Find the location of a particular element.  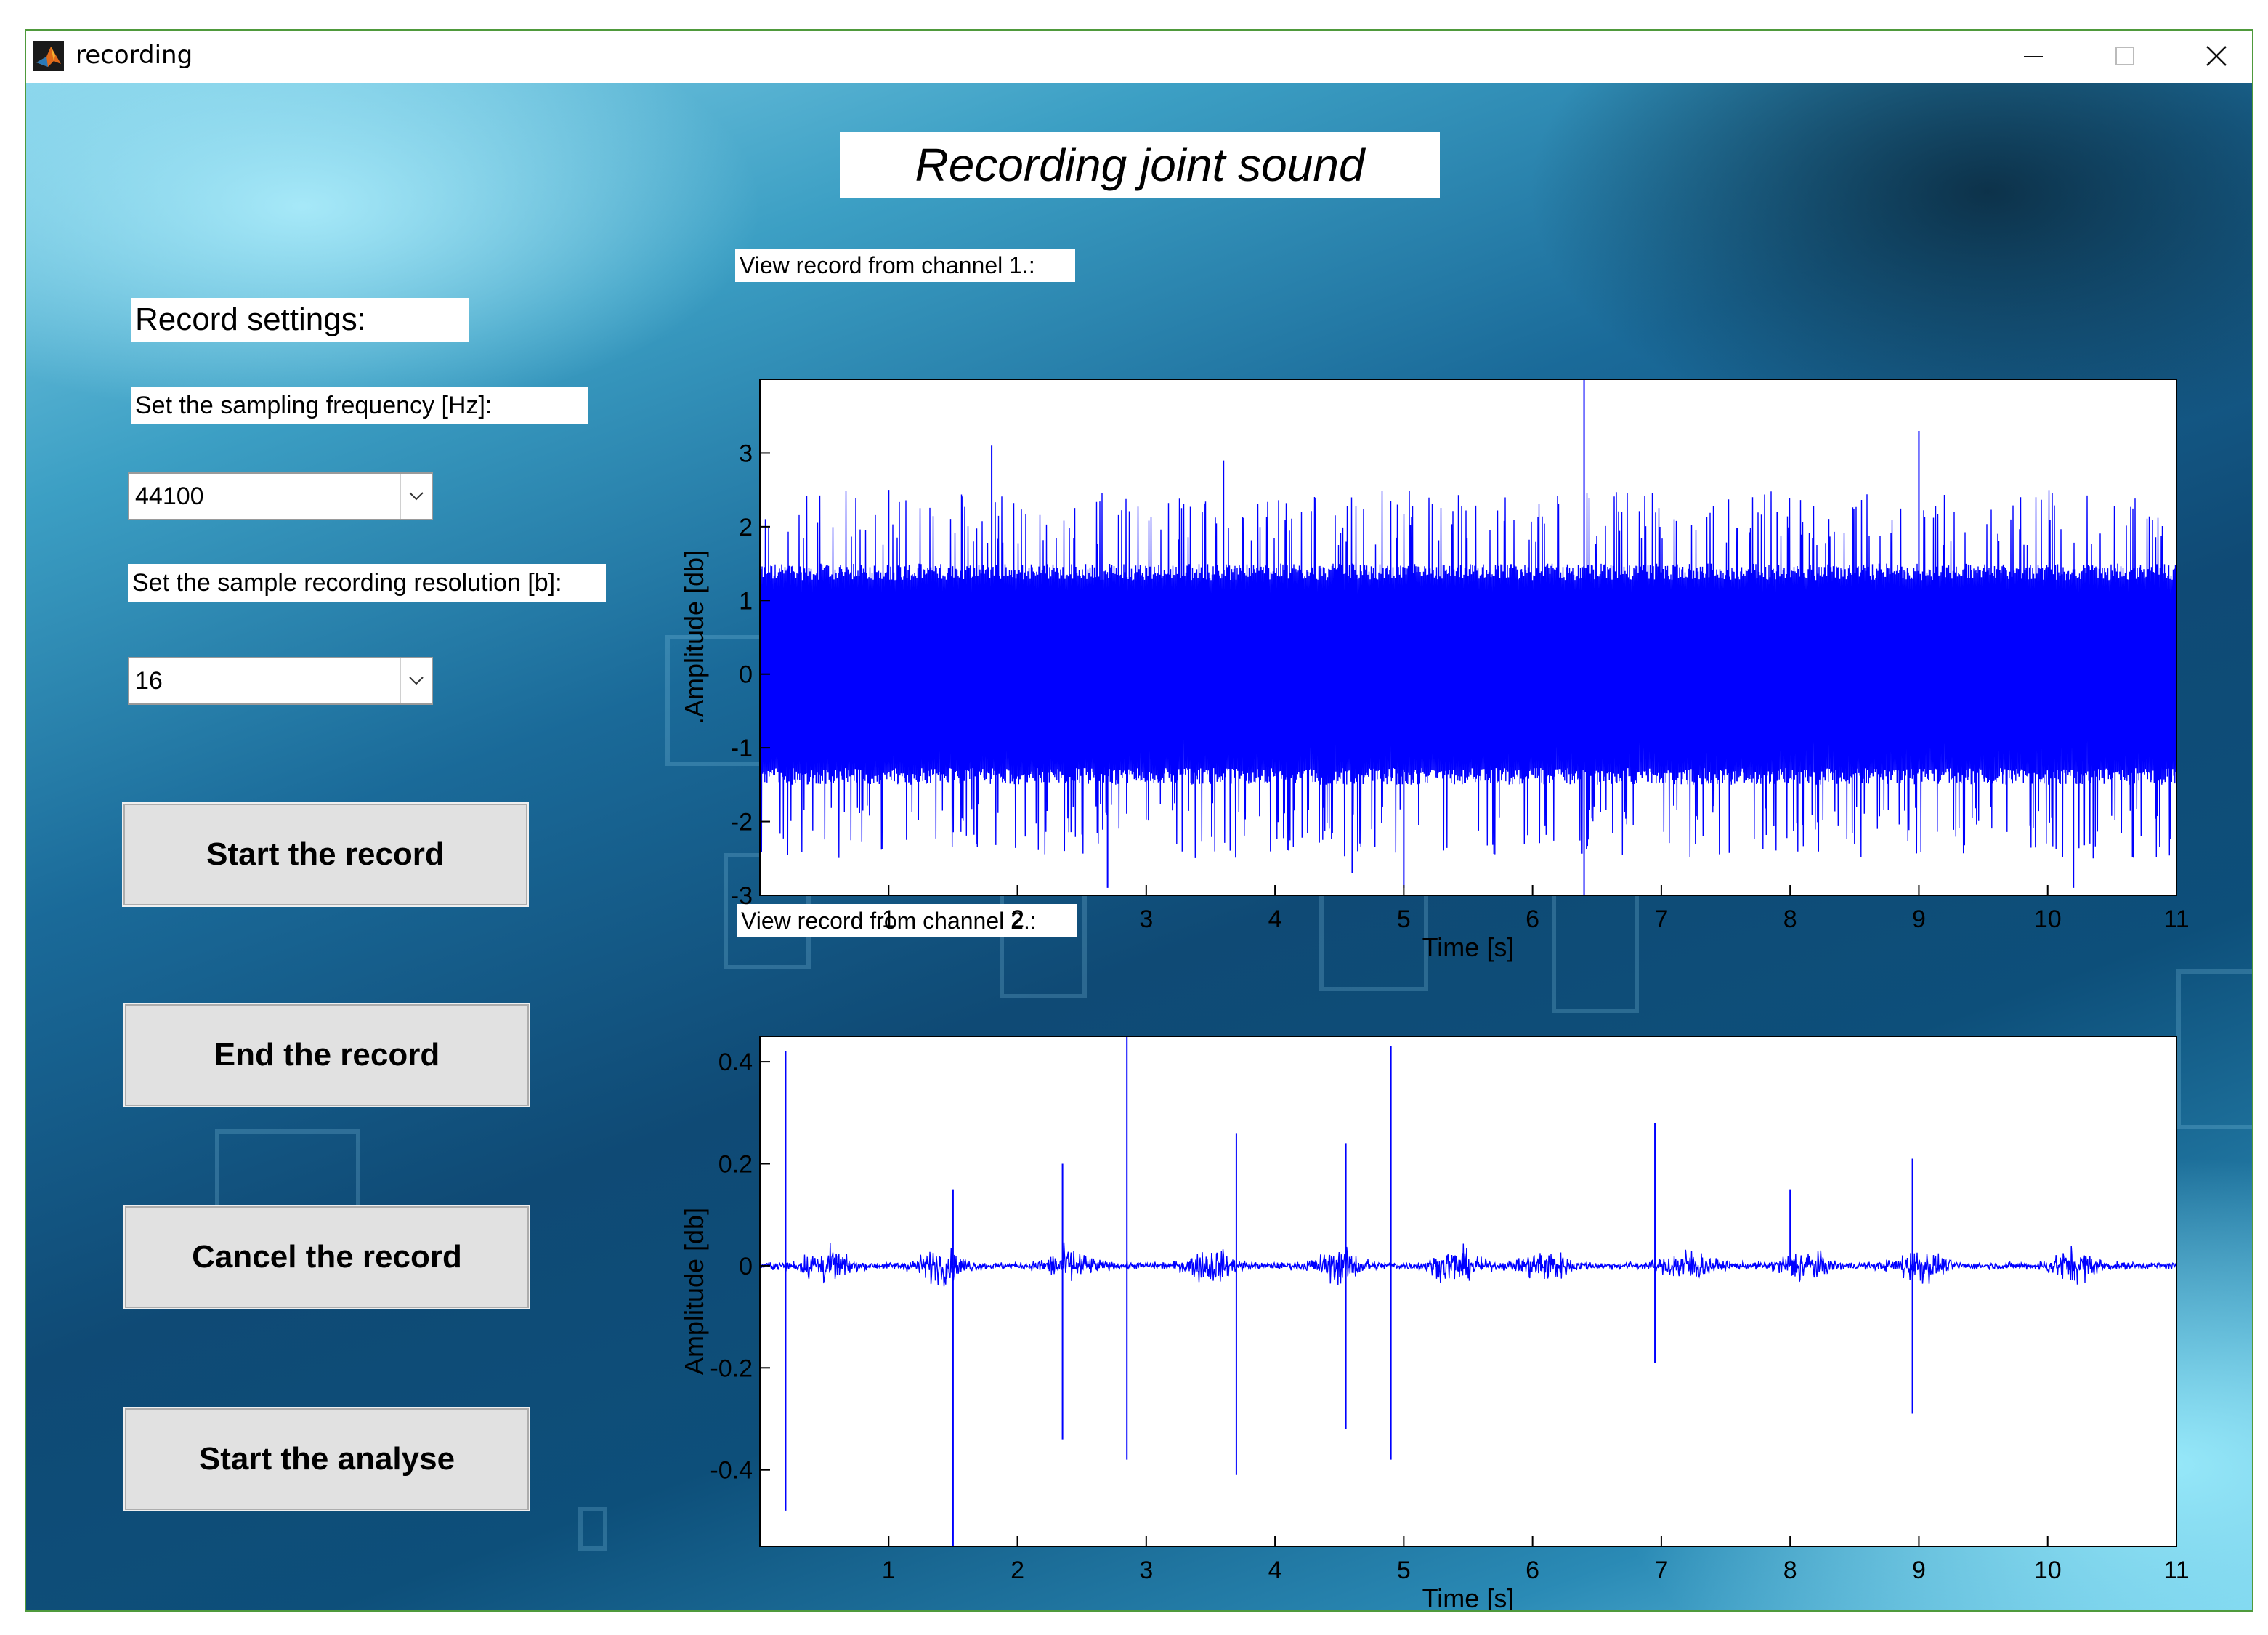

y-tick-label: 0.4 is located at coordinates (735, 1062).